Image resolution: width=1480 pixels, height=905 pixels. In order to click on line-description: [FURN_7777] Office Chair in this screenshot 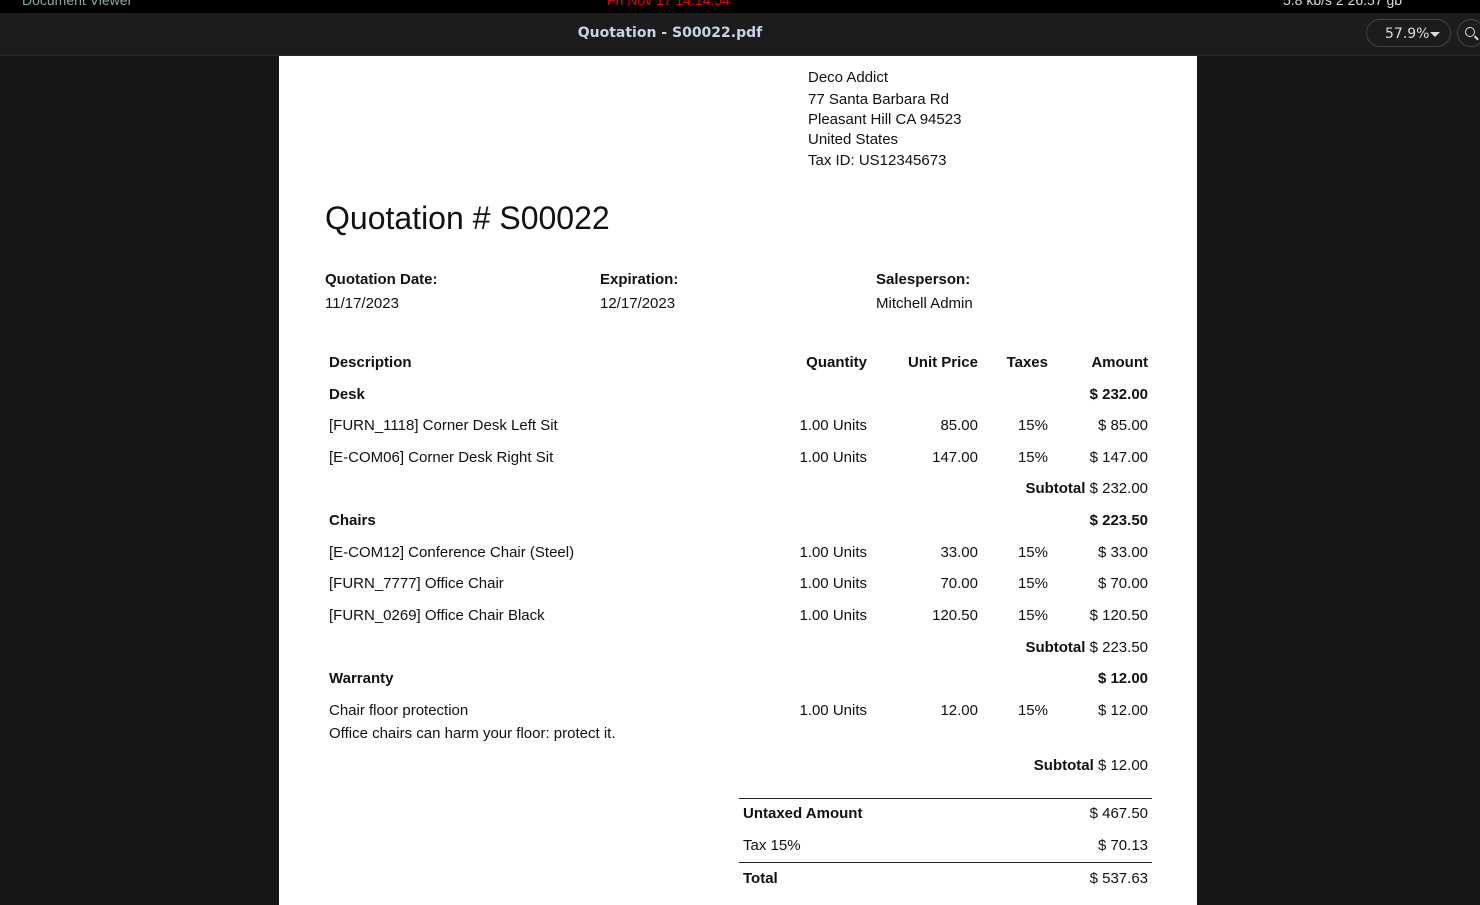, I will do `click(416, 583)`.